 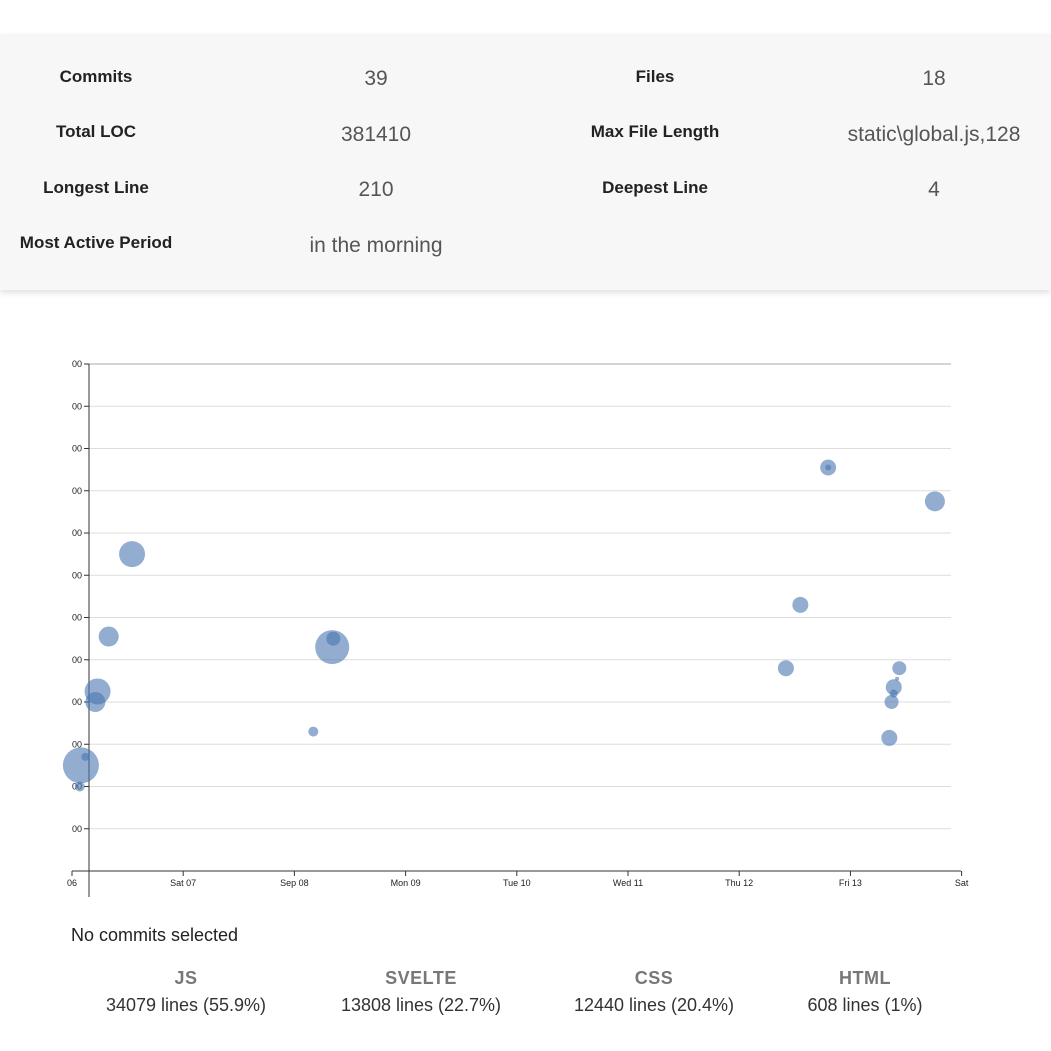 I want to click on stat-label-most-active-period: Most Active Period, so click(x=96, y=242).